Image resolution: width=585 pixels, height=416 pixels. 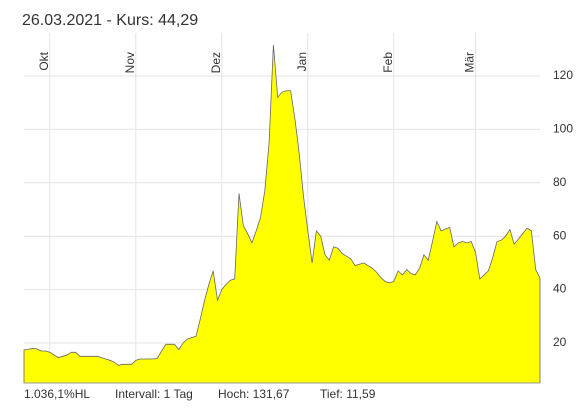 I want to click on footer-stat: Hoch: 131,67, so click(x=254, y=394).